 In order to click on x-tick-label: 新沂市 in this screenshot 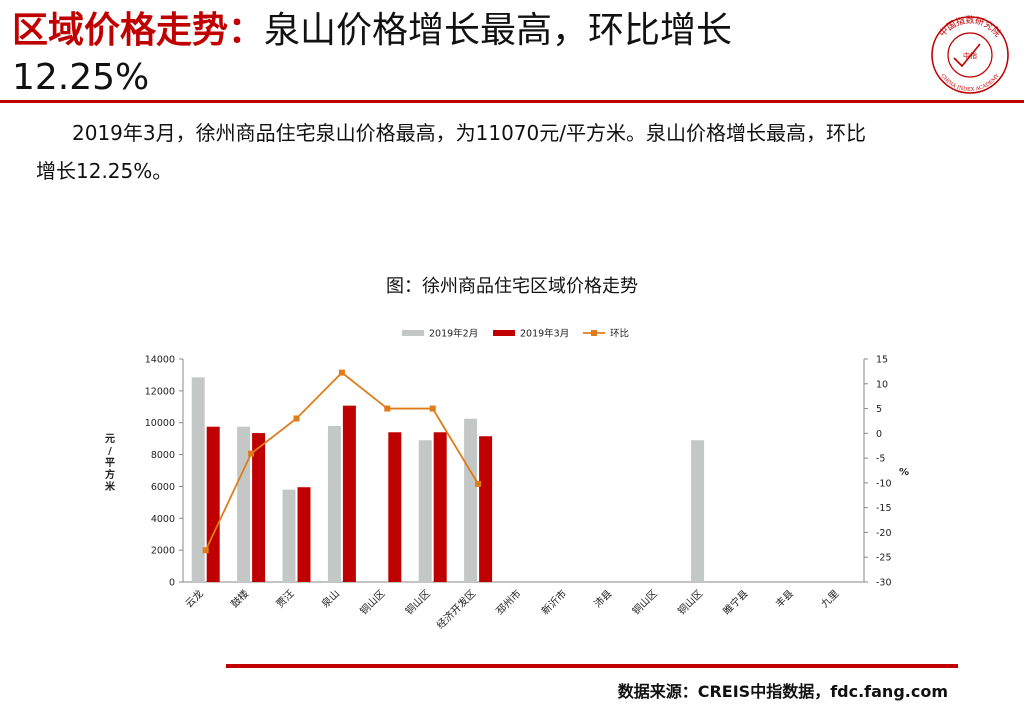, I will do `click(554, 602)`.